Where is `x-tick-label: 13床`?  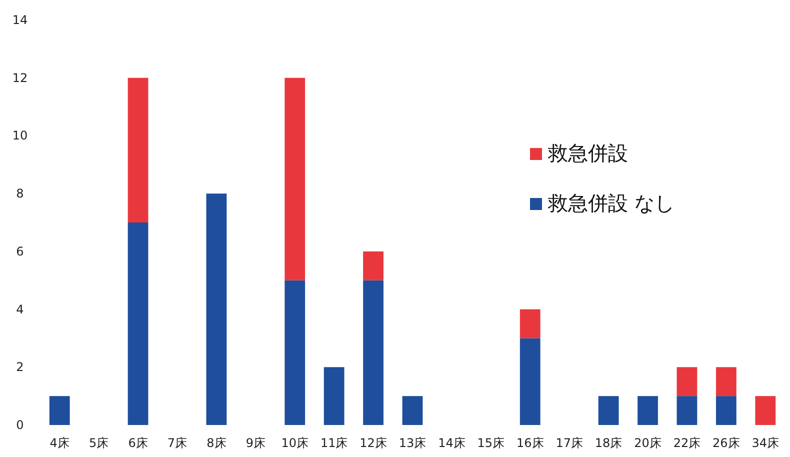
x-tick-label: 13床 is located at coordinates (412, 443).